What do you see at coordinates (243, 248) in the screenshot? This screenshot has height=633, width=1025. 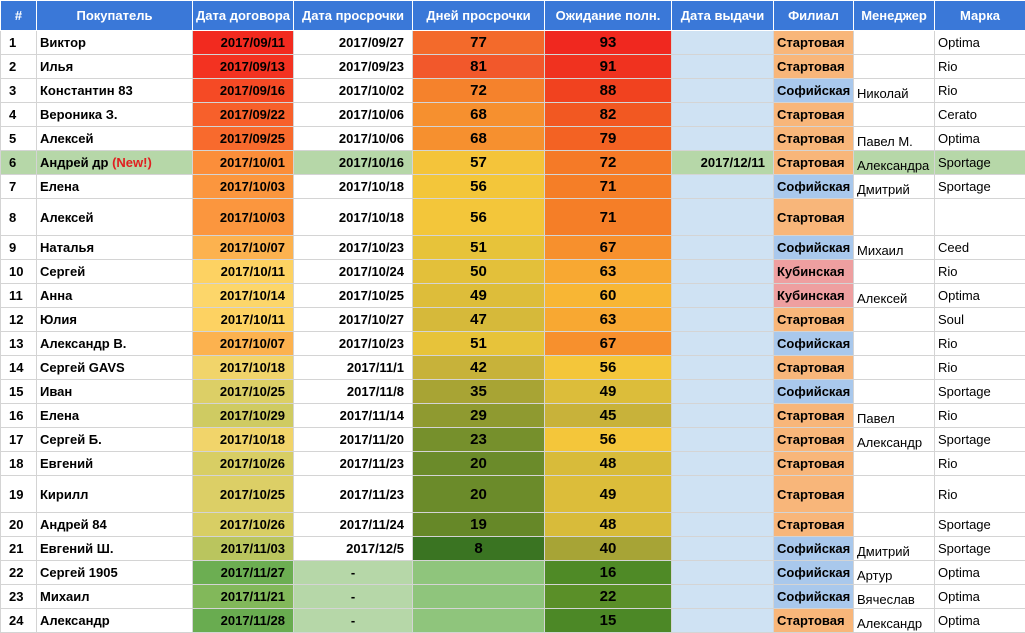 I see `cell-contract-date: 2017/10/07` at bounding box center [243, 248].